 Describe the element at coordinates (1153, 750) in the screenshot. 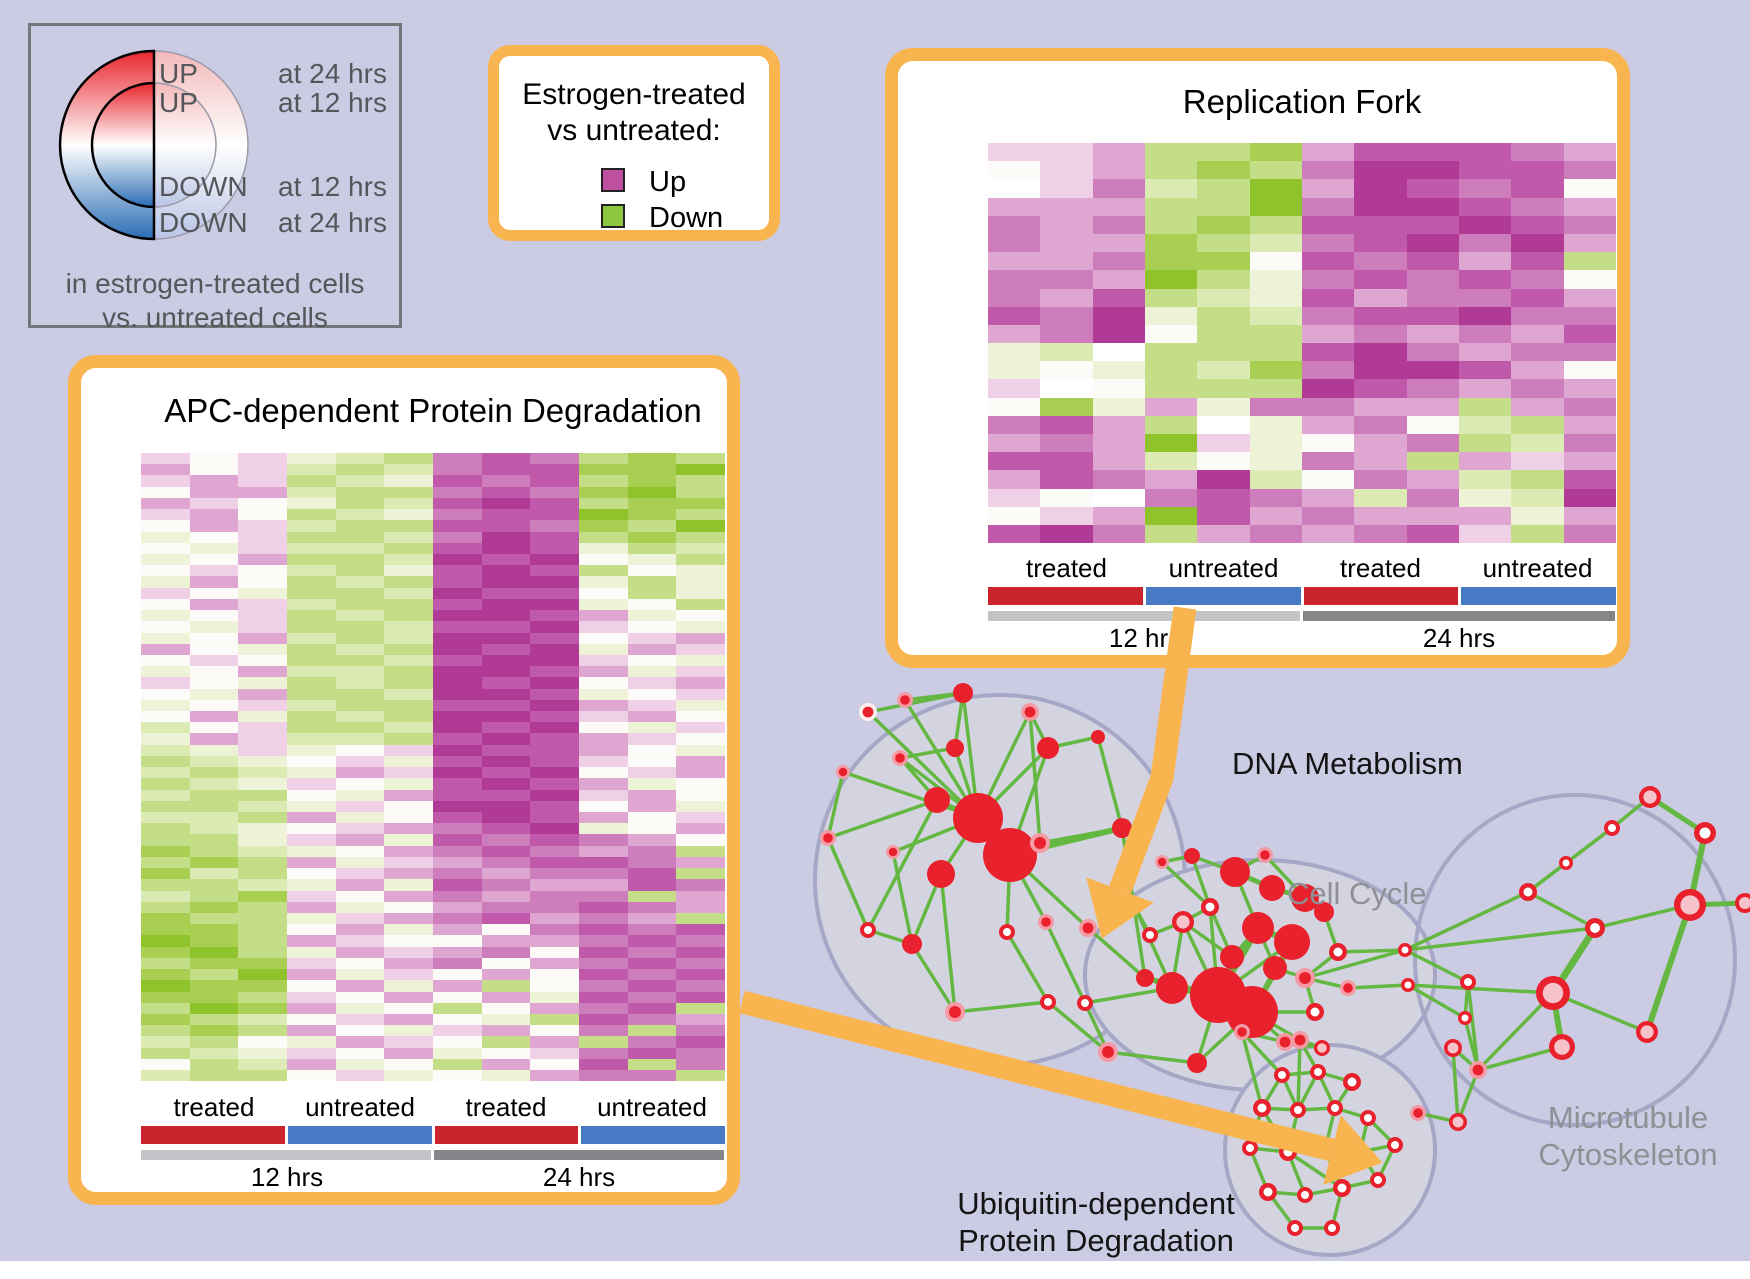

I see `connector-arrow-shaft` at that location.